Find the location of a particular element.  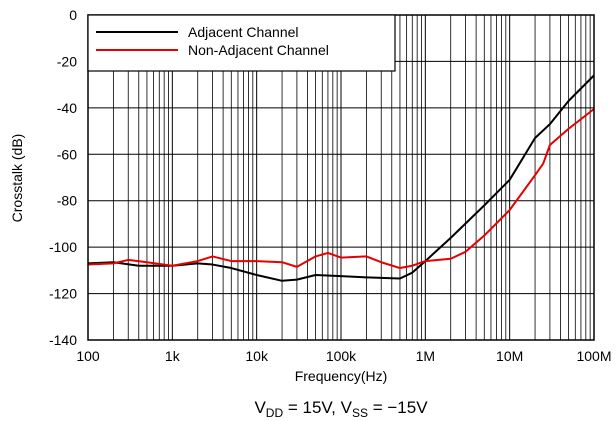

x-tick-label: 1k is located at coordinates (173, 356).